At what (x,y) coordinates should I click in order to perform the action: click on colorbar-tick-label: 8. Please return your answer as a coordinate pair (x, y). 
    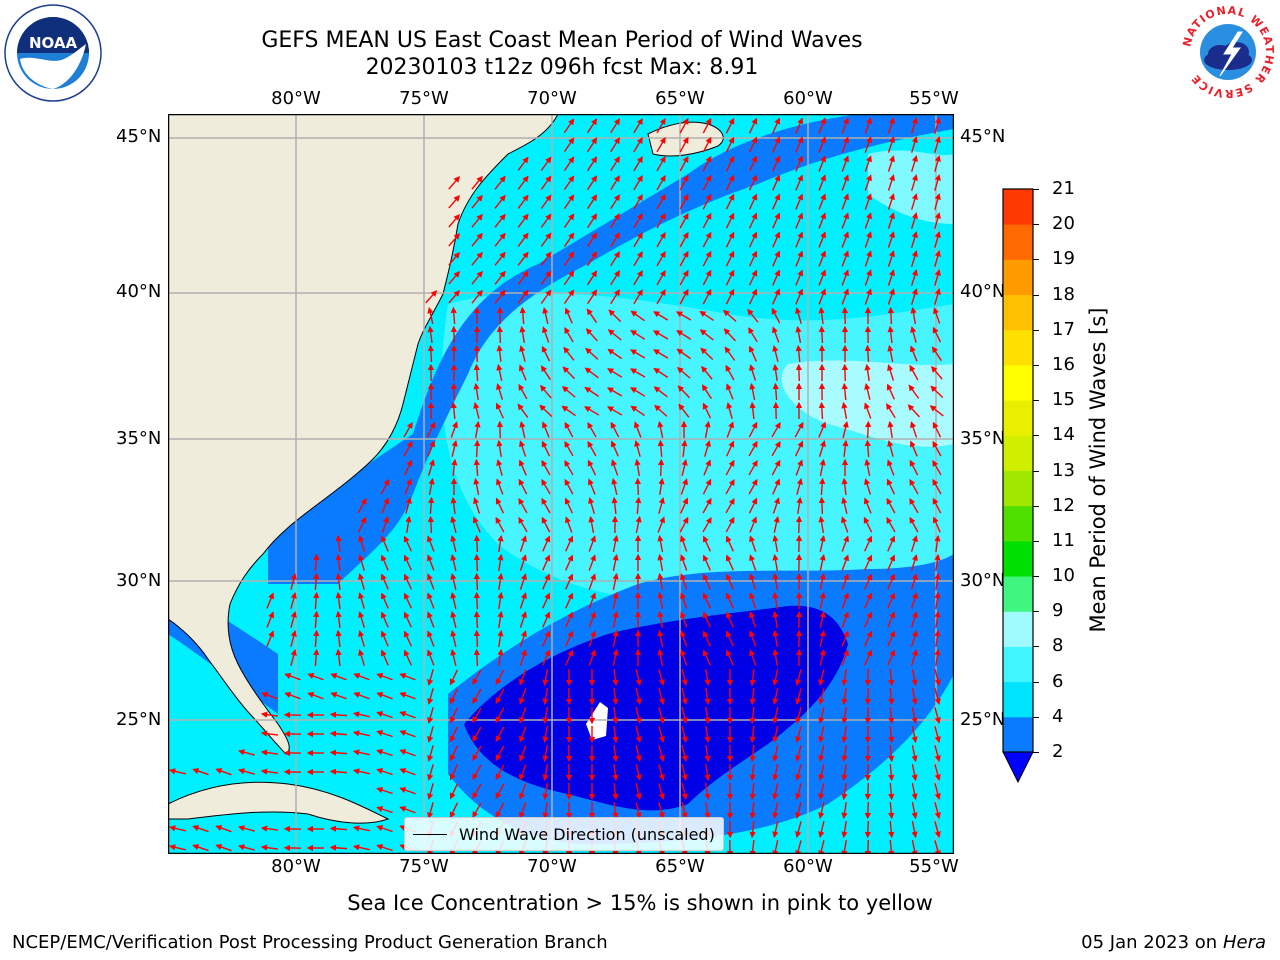
    Looking at the image, I should click on (1058, 646).